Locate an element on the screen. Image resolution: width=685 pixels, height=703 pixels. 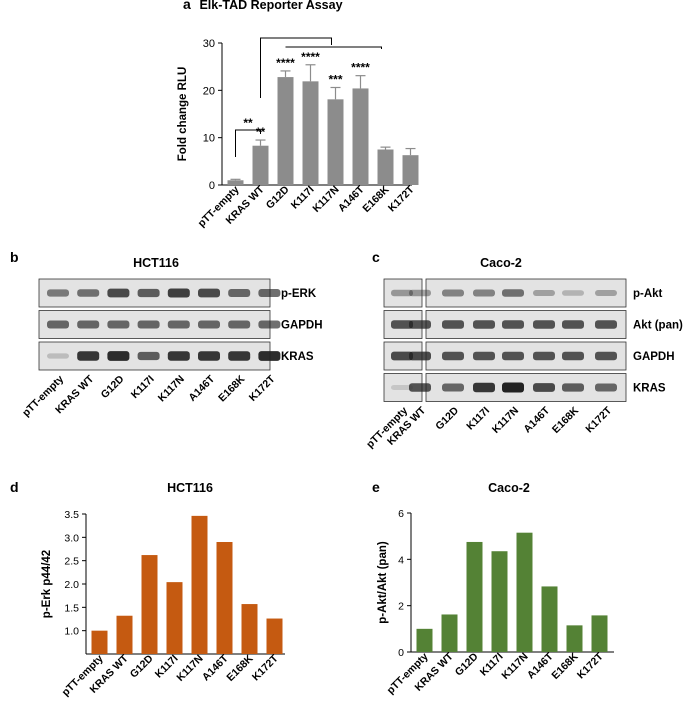
blot-lane-label-c: K172T is located at coordinates (598, 419).